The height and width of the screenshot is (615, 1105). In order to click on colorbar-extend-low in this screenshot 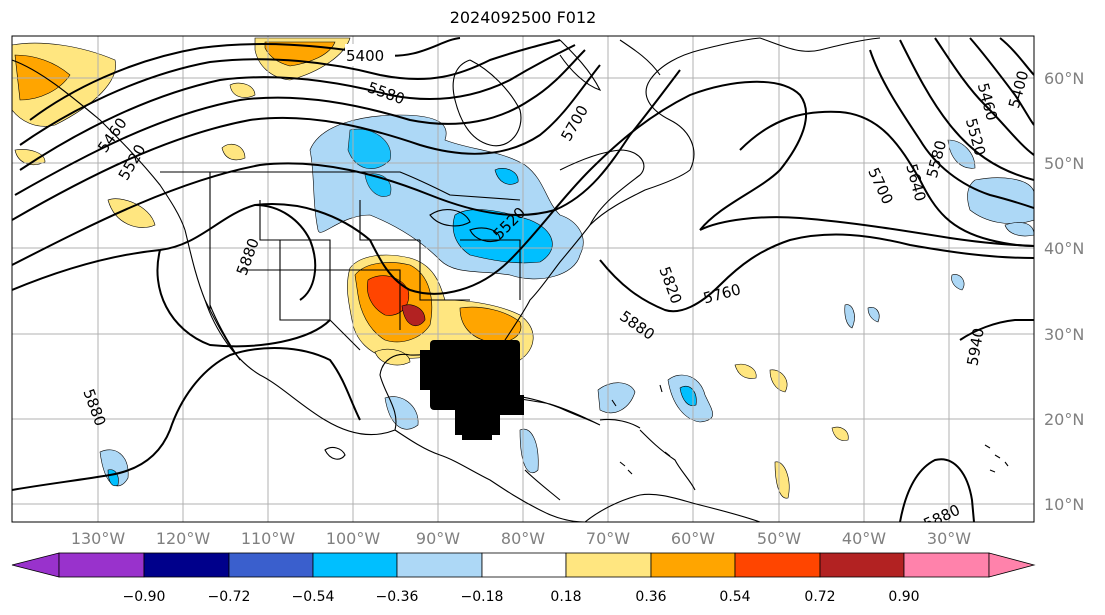, I will do `click(35, 565)`.